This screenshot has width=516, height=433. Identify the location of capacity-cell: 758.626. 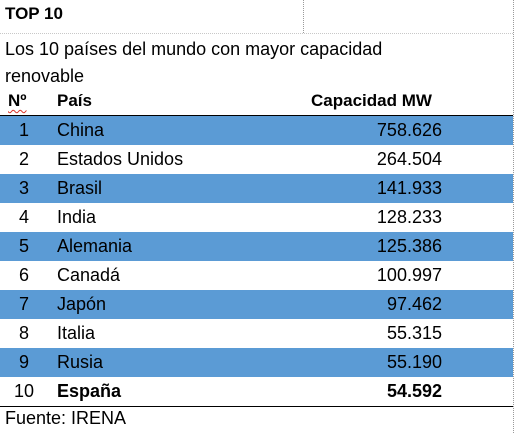
(409, 130).